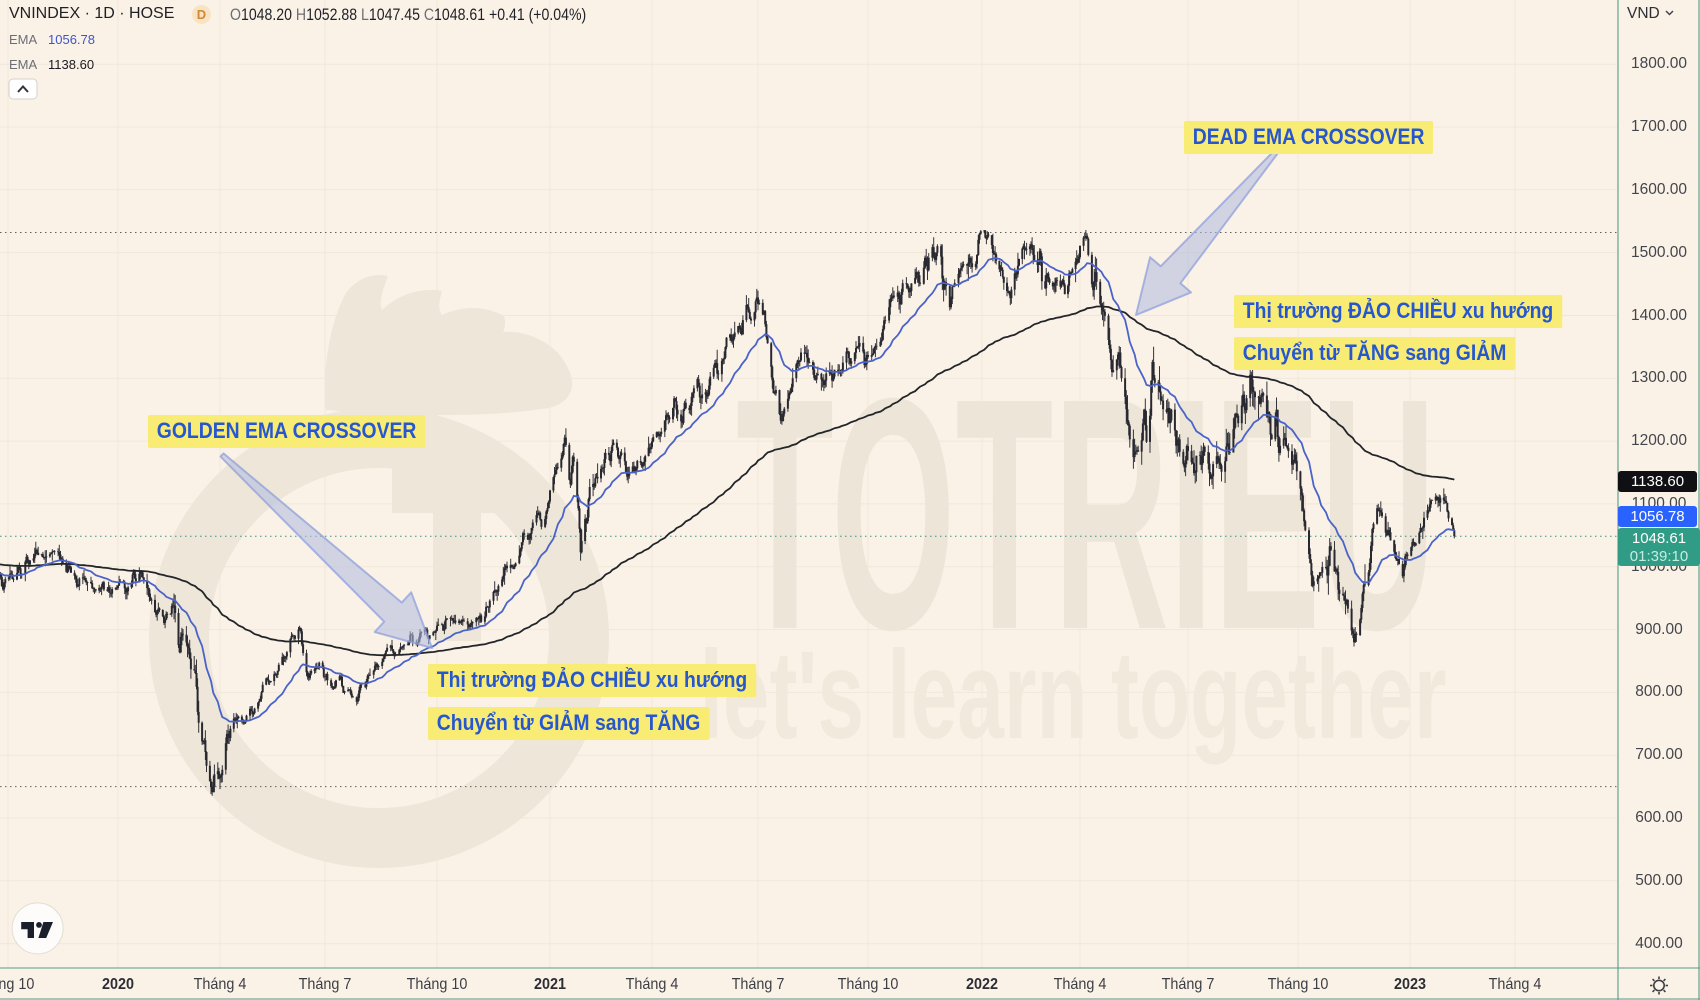 Image resolution: width=1700 pixels, height=1000 pixels. Describe the element at coordinates (1073, 695) in the screenshot. I see `svg-text: let's learn together` at that location.